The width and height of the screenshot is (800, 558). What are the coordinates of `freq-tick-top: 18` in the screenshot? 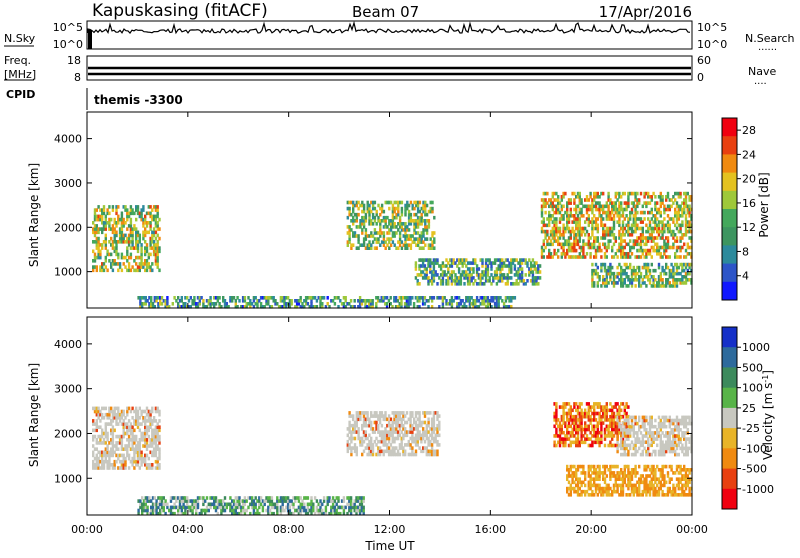 It's located at (74, 60).